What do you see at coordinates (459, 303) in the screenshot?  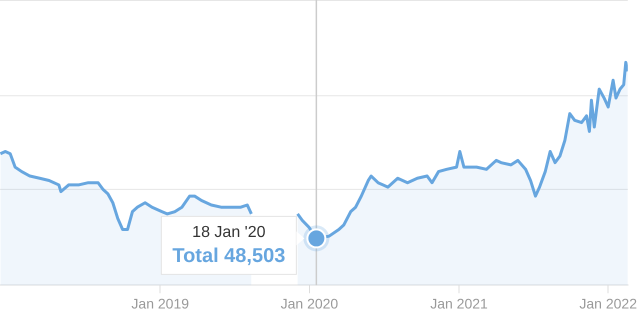 I see `x-tick-label: Jan 2021` at bounding box center [459, 303].